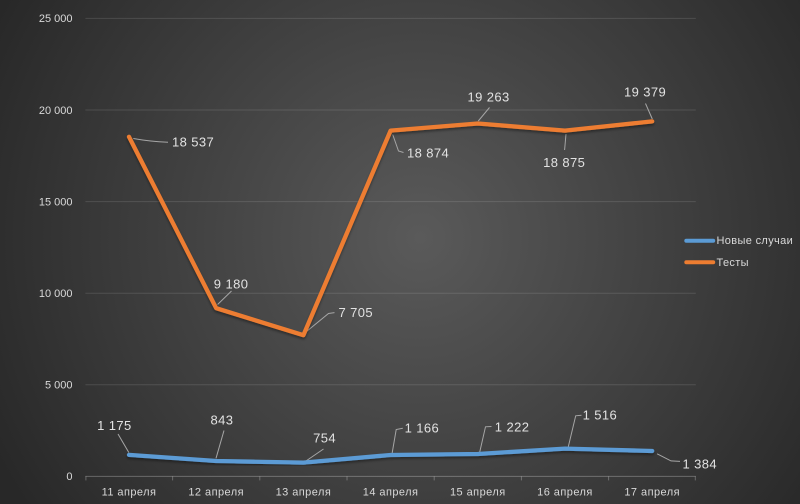 The height and width of the screenshot is (504, 800). What do you see at coordinates (304, 493) in the screenshot?
I see `svg-text: 13 апреля` at bounding box center [304, 493].